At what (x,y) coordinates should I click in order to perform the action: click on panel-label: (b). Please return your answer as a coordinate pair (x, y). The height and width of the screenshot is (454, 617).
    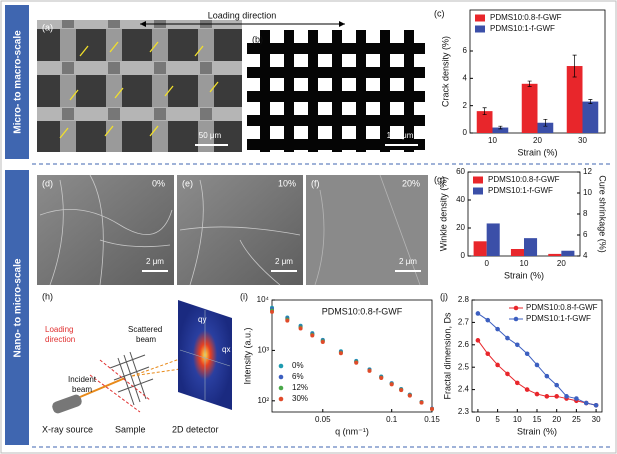
    Looking at the image, I should click on (257, 39).